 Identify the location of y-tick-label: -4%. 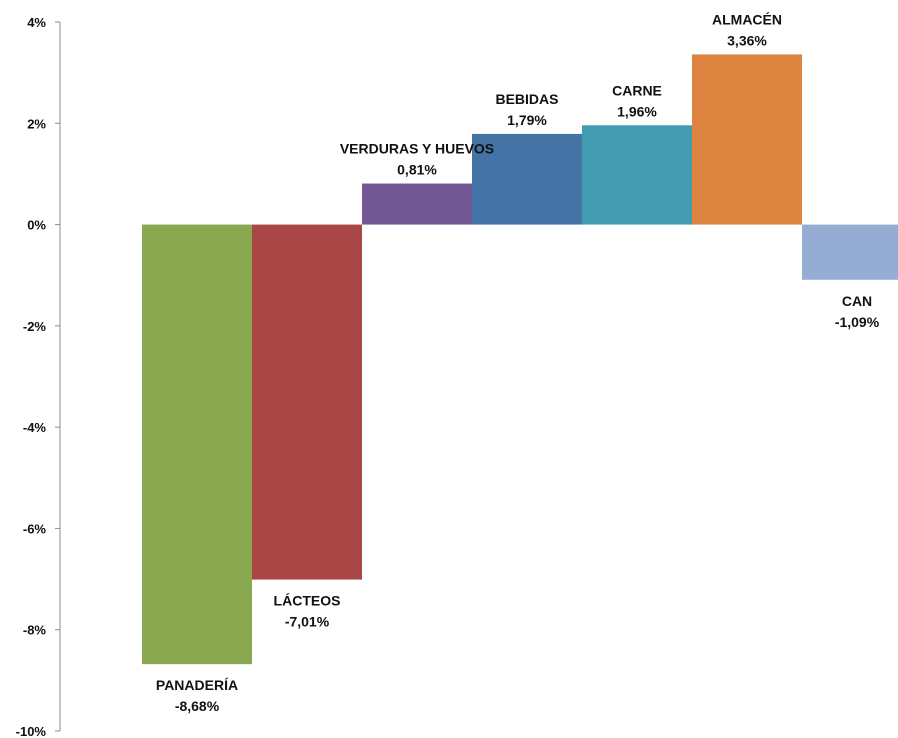
(35, 427).